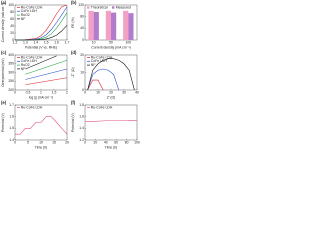 Image resolution: width=320 pixels, height=240 pixels. What do you see at coordinates (28, 92) in the screenshot?
I see `x-tick-label: 0.5` at bounding box center [28, 92].